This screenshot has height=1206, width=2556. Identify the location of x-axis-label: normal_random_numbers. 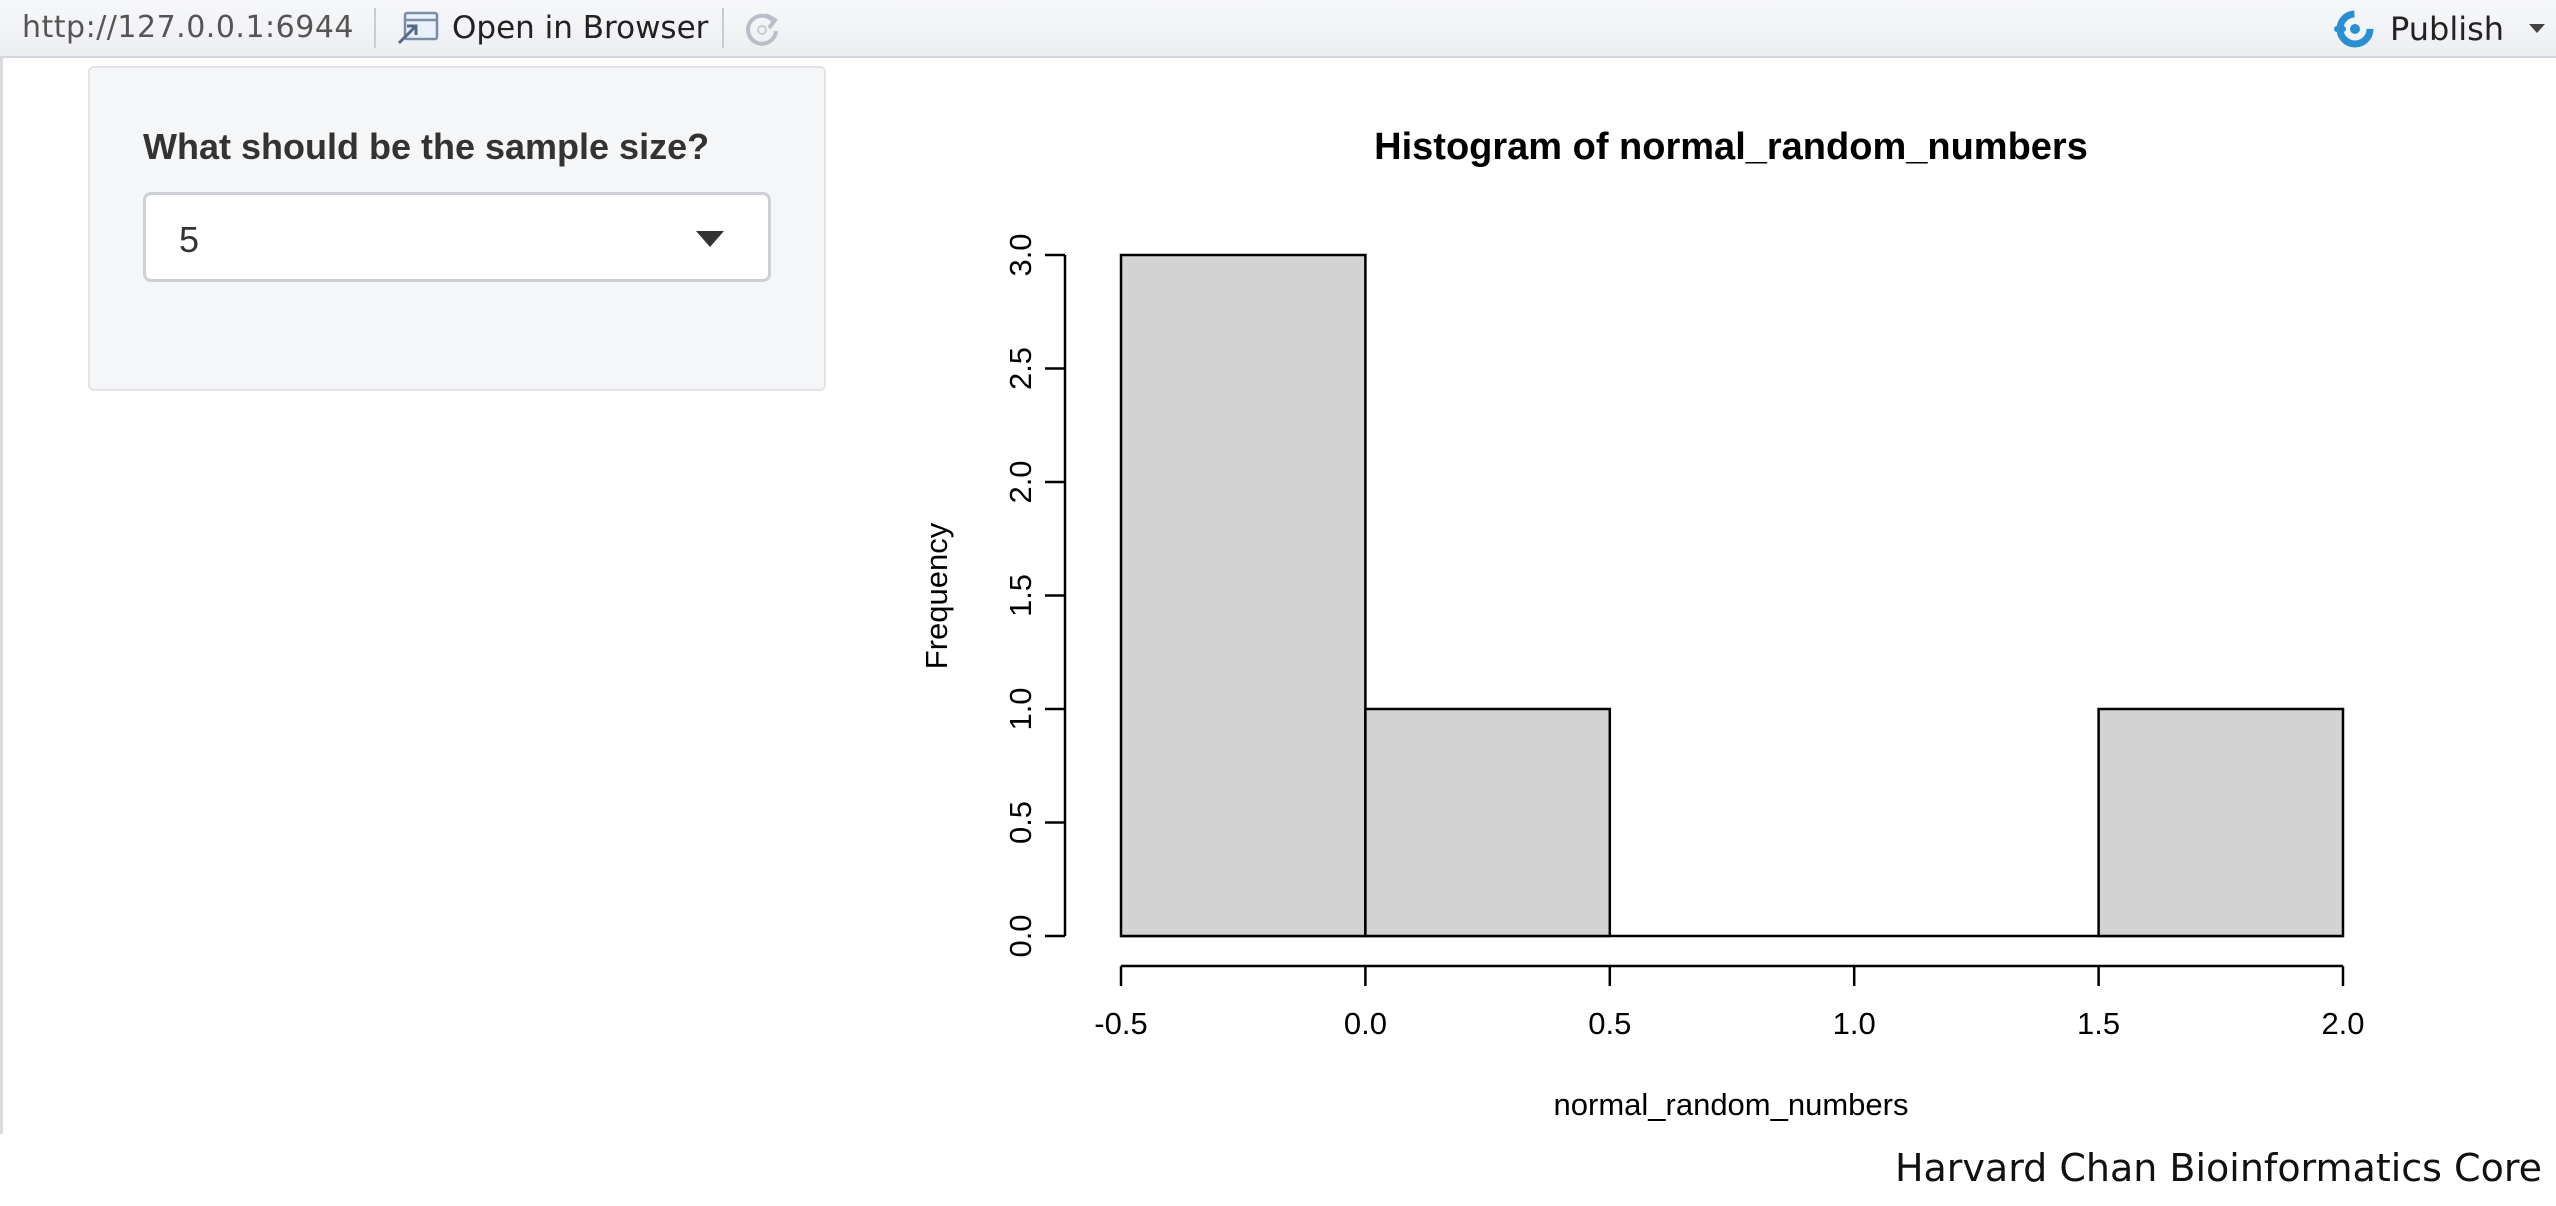
(1731, 1104).